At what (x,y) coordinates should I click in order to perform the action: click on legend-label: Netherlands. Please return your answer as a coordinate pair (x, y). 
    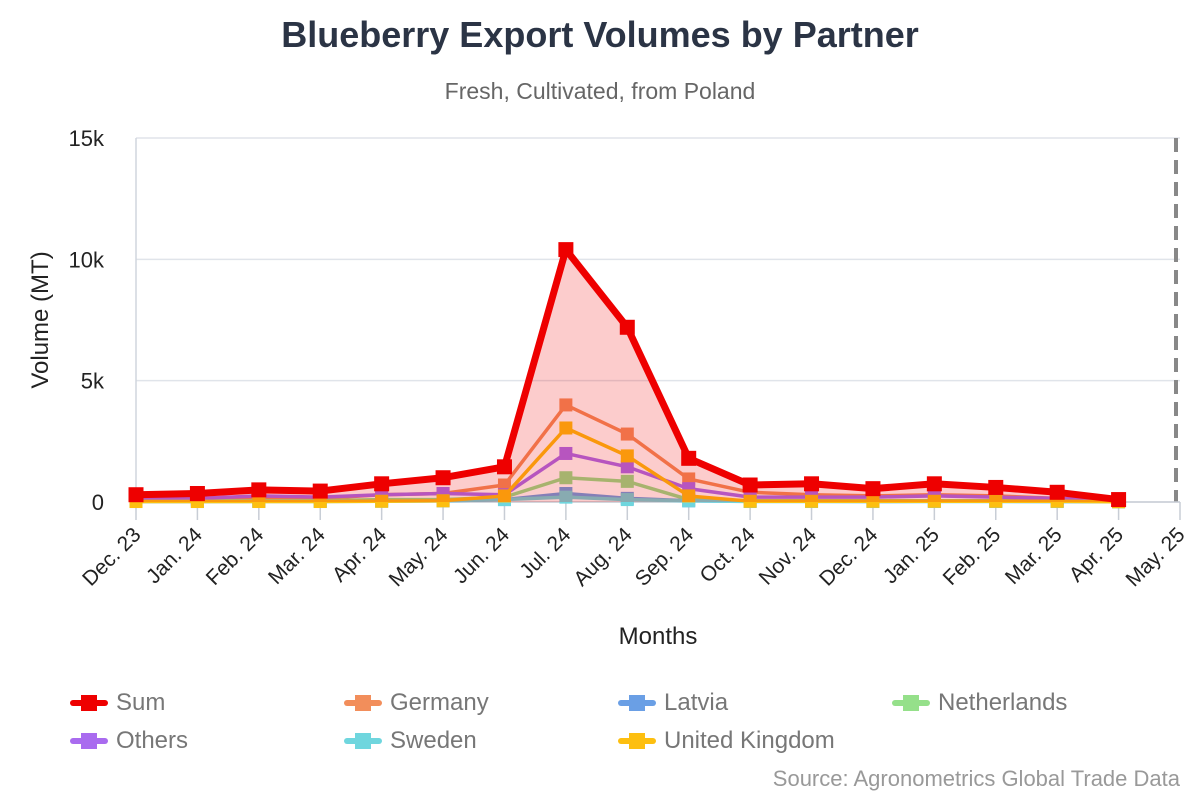
    Looking at the image, I should click on (1003, 702).